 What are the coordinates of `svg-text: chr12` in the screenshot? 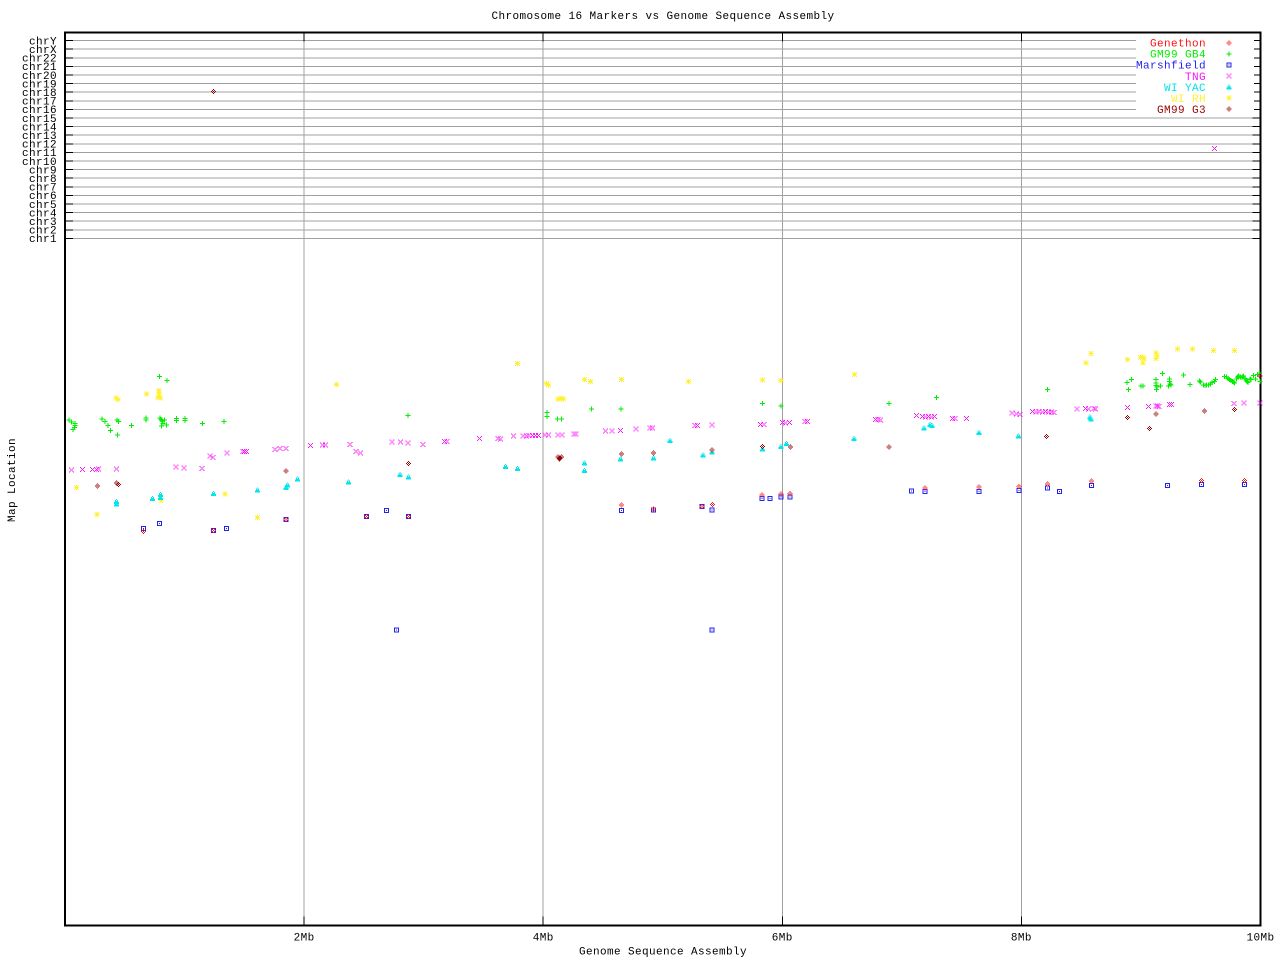 It's located at (39, 146).